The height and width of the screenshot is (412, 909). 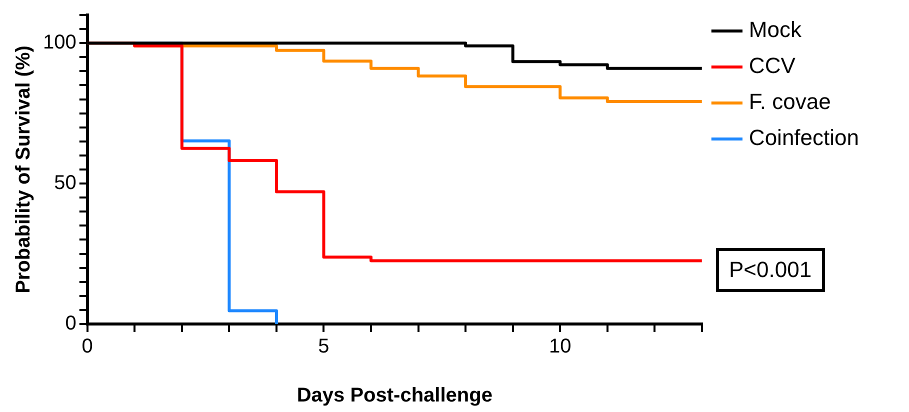 What do you see at coordinates (394, 395) in the screenshot?
I see `x-axis-title: Days Post-challenge` at bounding box center [394, 395].